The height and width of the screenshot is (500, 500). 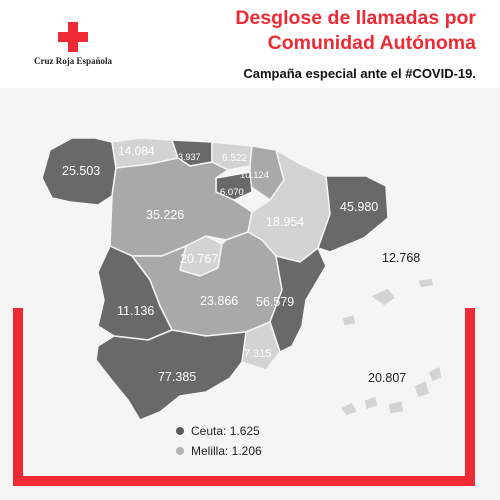 I want to click on label-navarra: 10.124, so click(x=254, y=175).